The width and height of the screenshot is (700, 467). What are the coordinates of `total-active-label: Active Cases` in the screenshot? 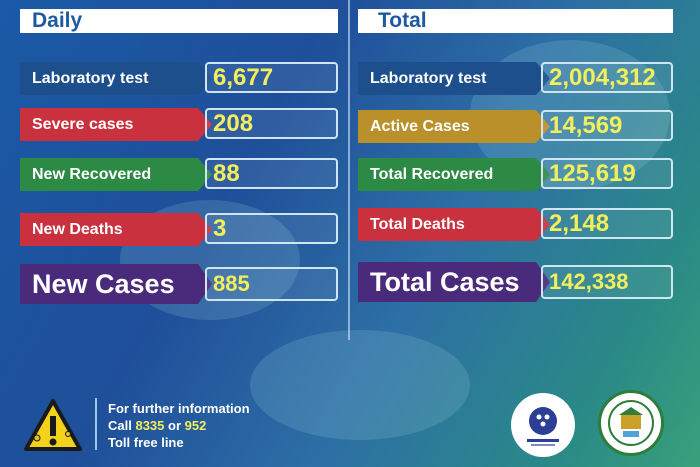 It's located at (454, 126).